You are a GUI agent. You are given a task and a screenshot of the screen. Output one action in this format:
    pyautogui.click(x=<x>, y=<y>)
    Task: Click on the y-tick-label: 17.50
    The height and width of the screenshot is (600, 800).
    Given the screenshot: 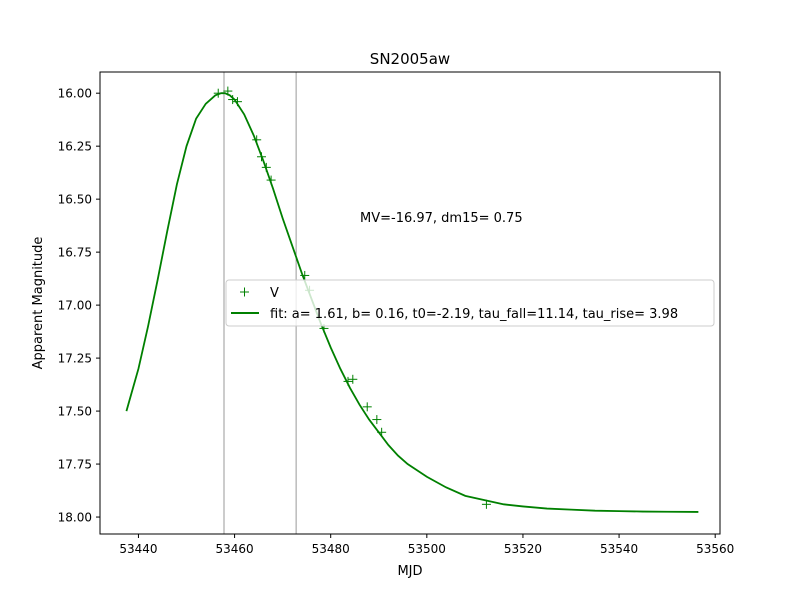 What is the action you would take?
    pyautogui.click(x=75, y=412)
    